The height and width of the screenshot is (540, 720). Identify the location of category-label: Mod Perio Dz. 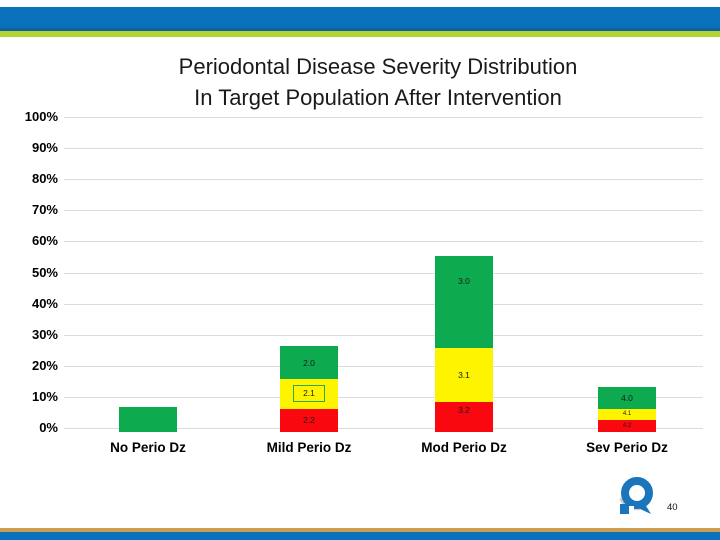
(464, 447).